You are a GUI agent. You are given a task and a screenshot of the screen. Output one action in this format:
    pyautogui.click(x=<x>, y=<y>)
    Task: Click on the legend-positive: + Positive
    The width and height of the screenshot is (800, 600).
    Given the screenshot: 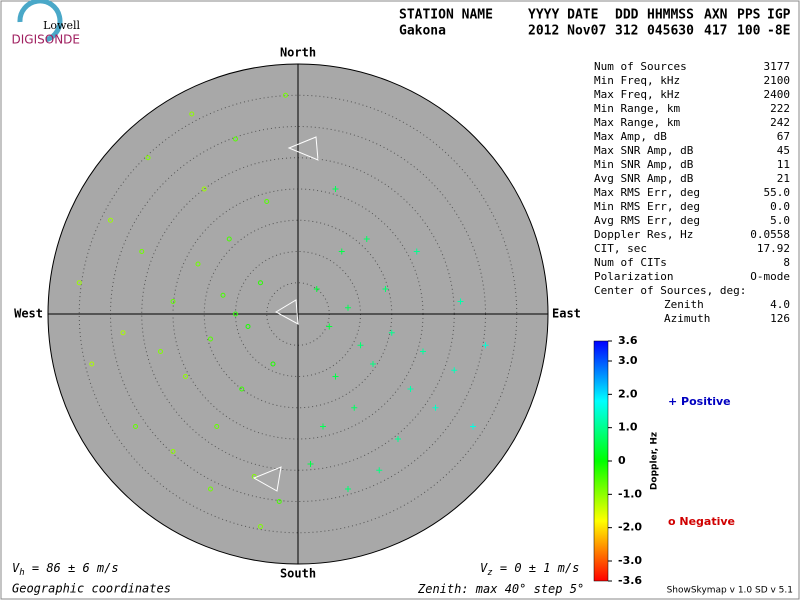 What is the action you would take?
    pyautogui.click(x=699, y=401)
    